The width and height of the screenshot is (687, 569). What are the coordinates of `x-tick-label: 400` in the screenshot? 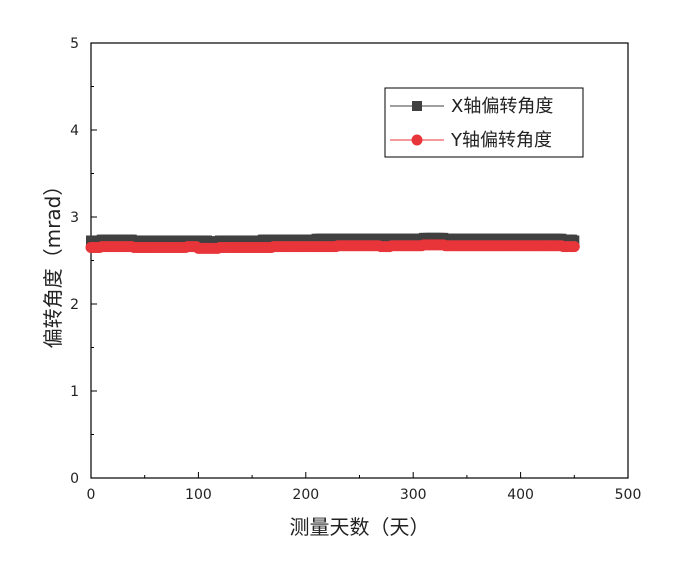 It's located at (520, 495).